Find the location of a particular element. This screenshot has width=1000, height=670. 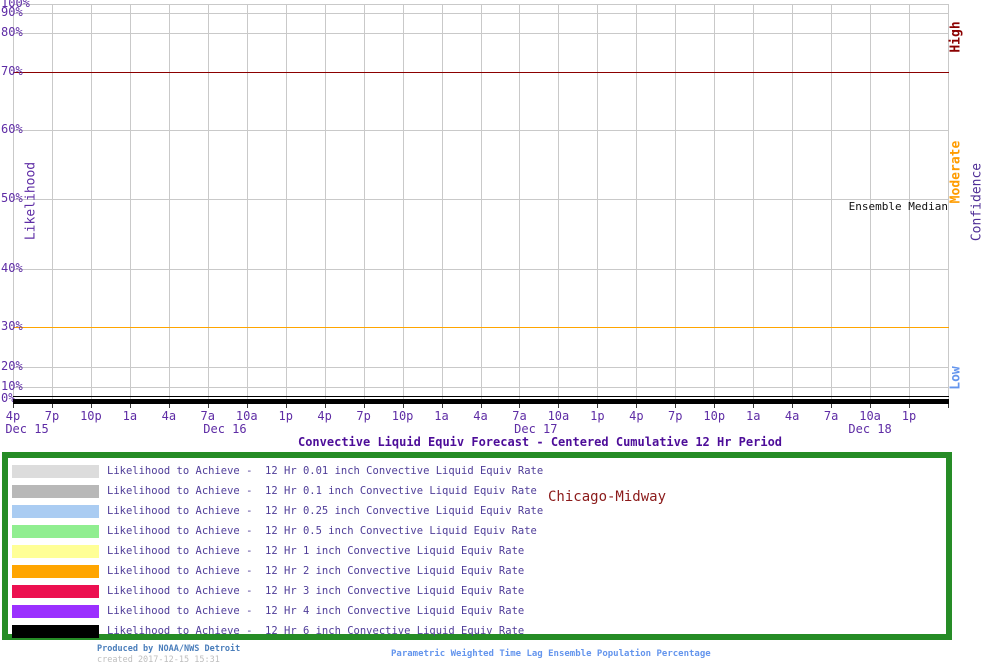

y-axis-title: Likelihood is located at coordinates (31, 201).